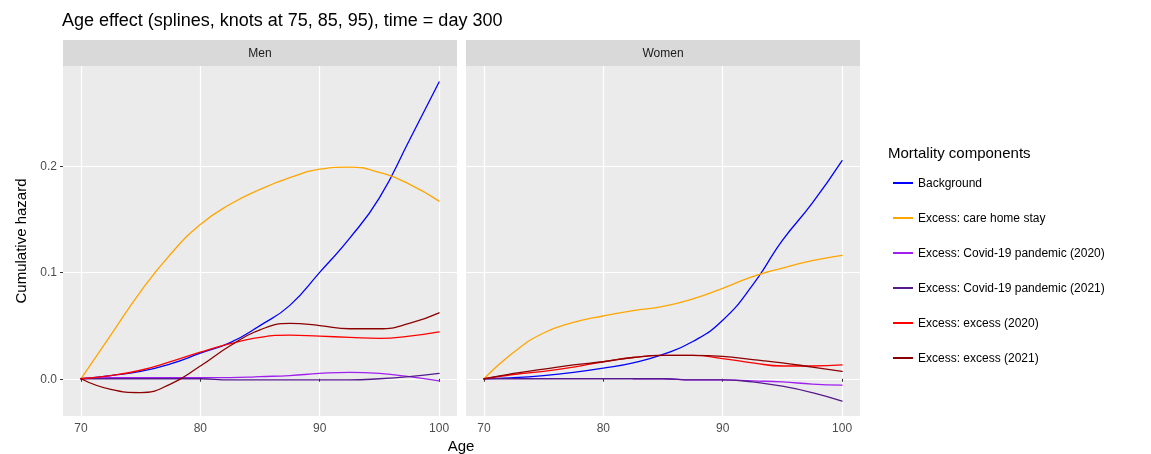 This screenshot has height=454, width=1151. I want to click on chart-subtitle: Men, so click(260, 53).